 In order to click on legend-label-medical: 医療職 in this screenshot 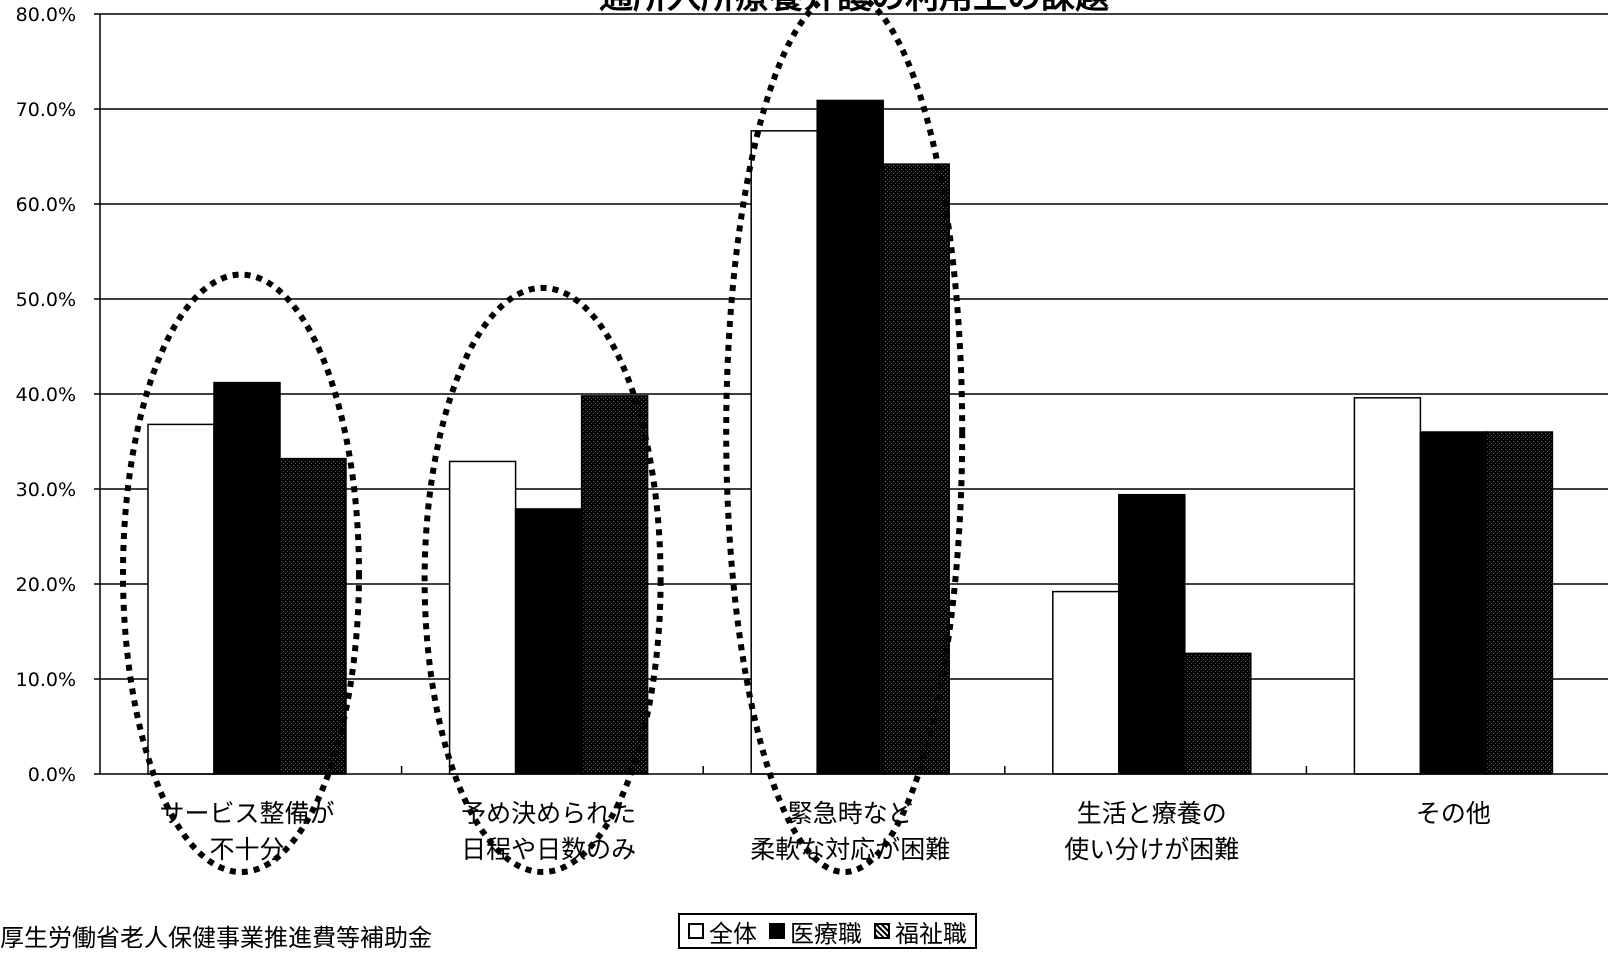, I will do `click(826, 933)`.